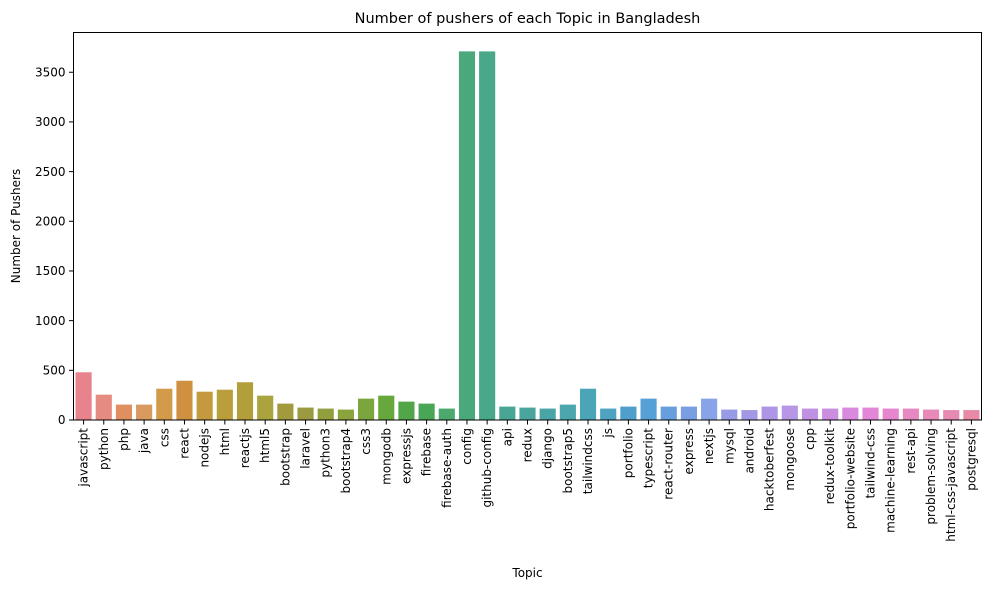 The image size is (989, 590). What do you see at coordinates (345, 414) in the screenshot?
I see `bar-bootstrap4` at bounding box center [345, 414].